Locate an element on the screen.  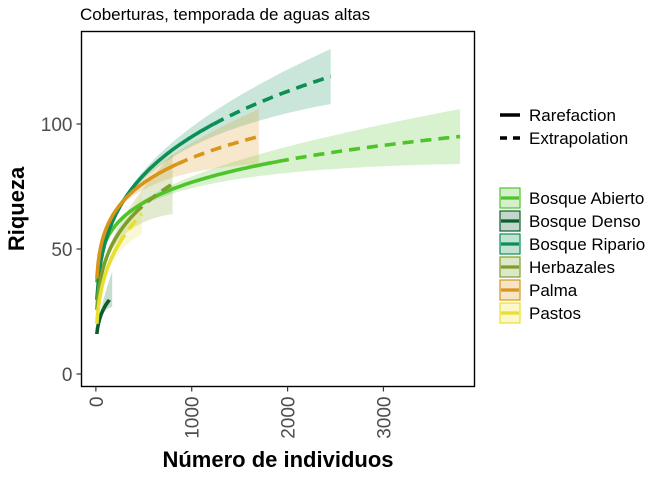
legend-label-rarefaction: Rarefaction is located at coordinates (572, 115).